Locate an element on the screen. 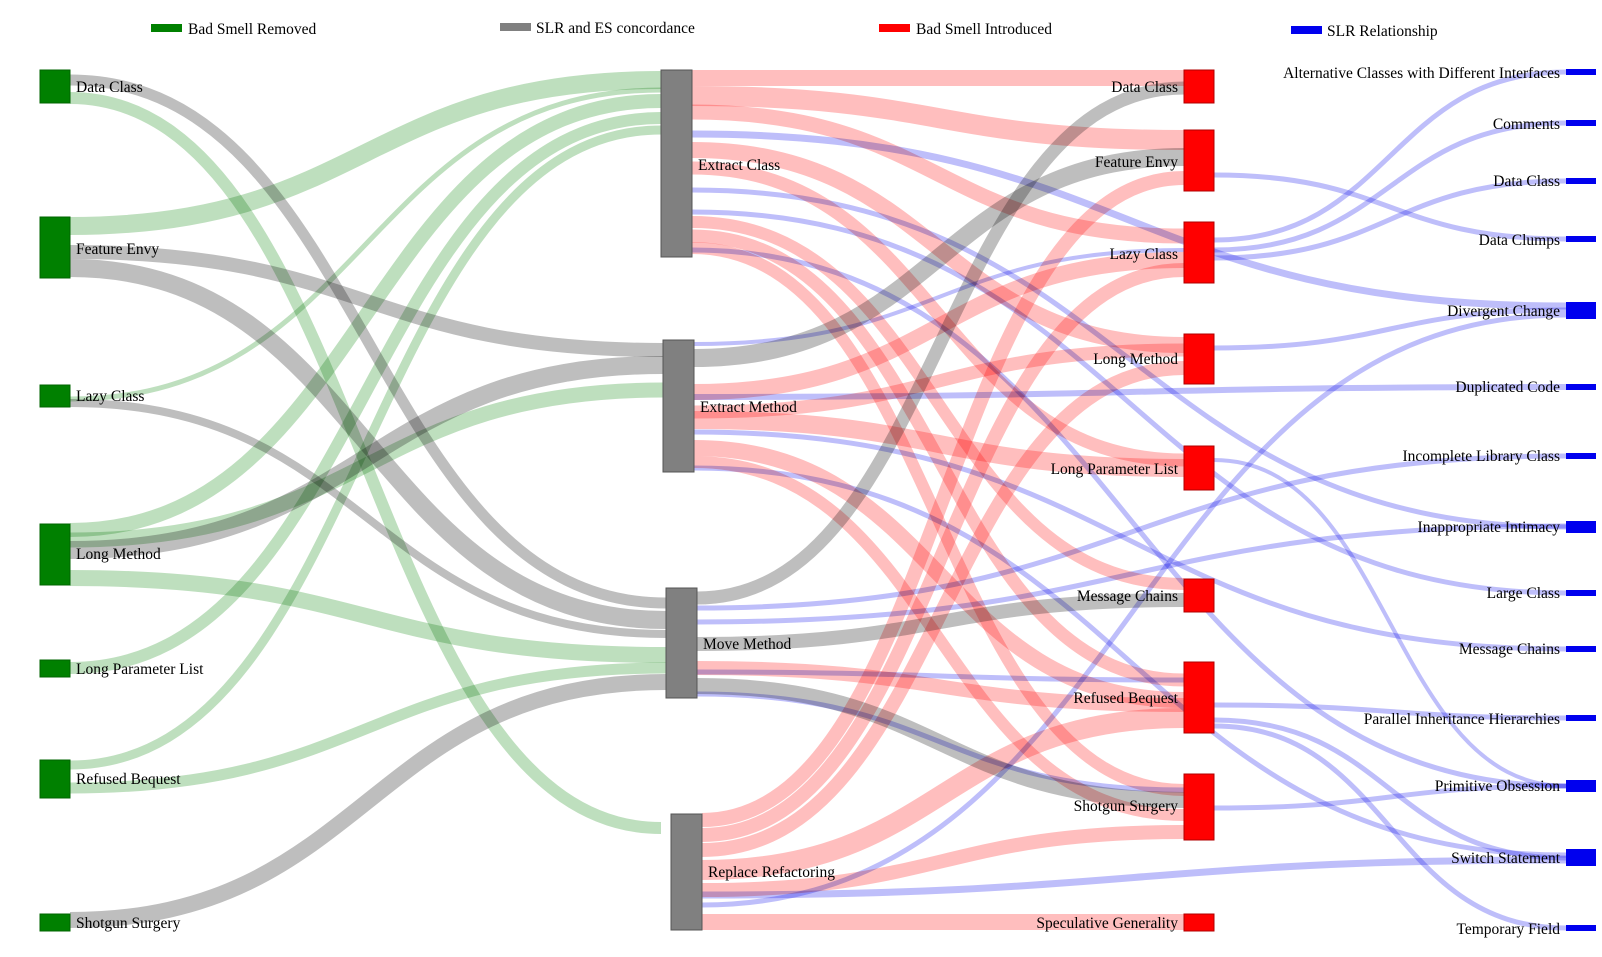  removed-node-refused-bequest is located at coordinates (55, 779).